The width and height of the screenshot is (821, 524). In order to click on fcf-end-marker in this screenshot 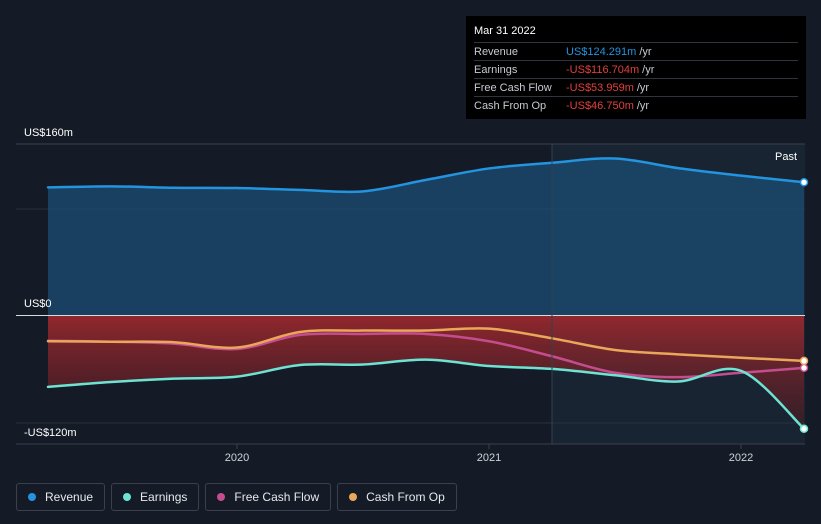, I will do `click(804, 368)`.